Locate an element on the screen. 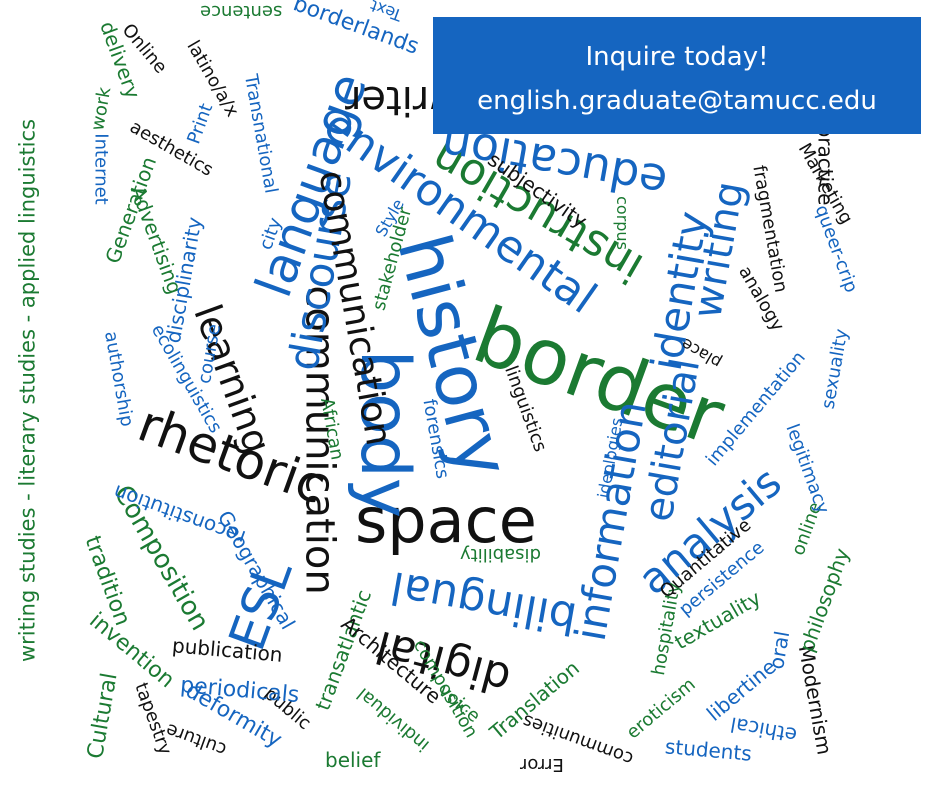  cloud-word: Transnational is located at coordinates (260, 134).